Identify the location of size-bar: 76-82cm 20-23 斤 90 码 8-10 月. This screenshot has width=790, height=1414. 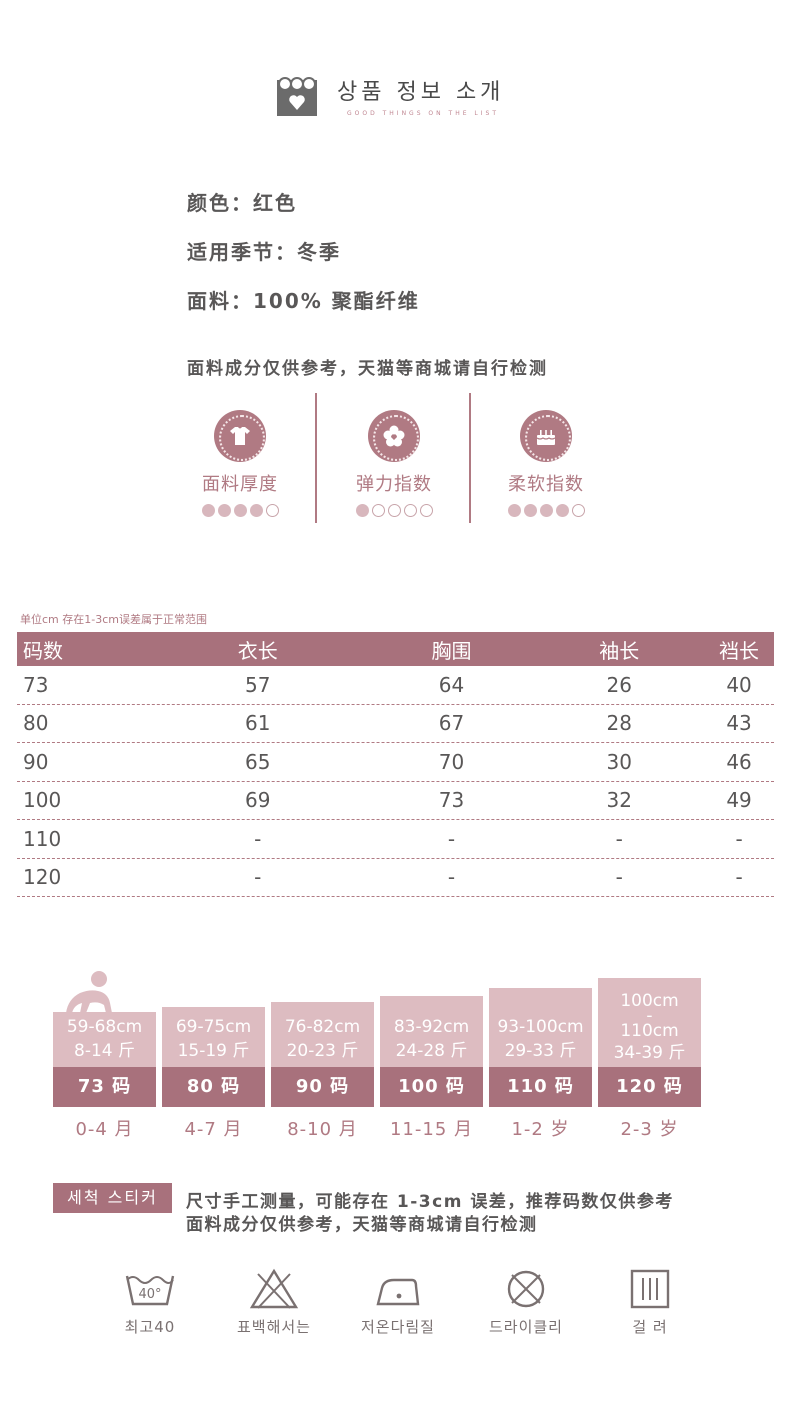
(322, 1071).